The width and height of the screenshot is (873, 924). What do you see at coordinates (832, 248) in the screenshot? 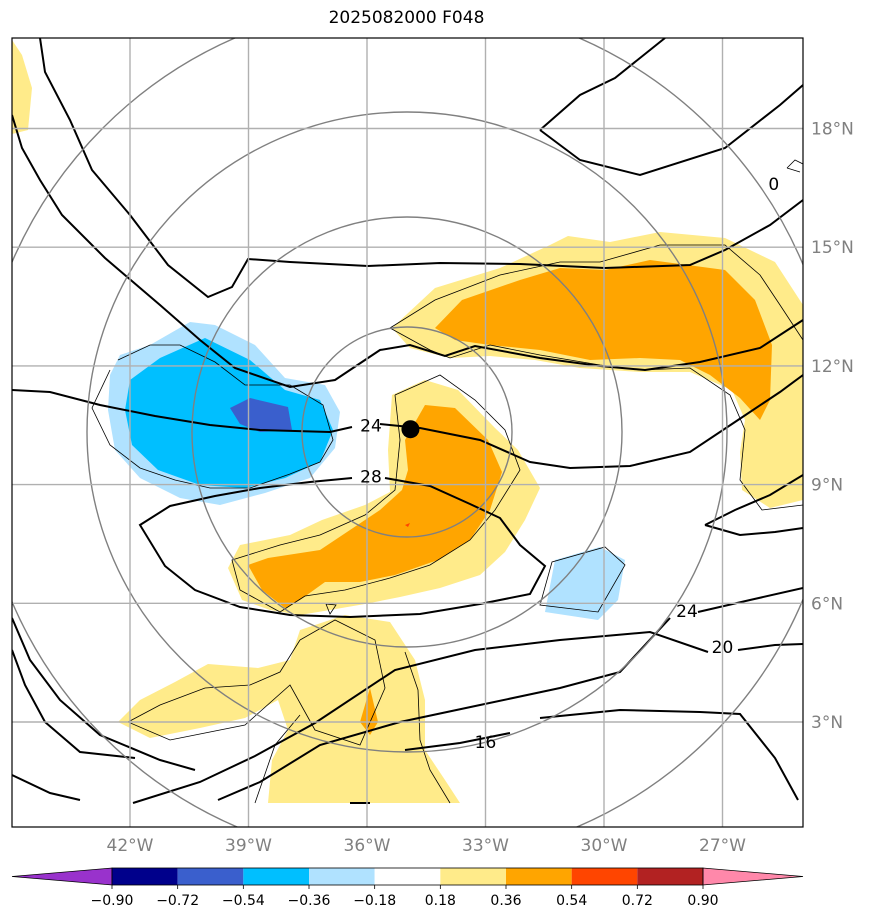
I see `lat-tick-label: 15°N` at bounding box center [832, 248].